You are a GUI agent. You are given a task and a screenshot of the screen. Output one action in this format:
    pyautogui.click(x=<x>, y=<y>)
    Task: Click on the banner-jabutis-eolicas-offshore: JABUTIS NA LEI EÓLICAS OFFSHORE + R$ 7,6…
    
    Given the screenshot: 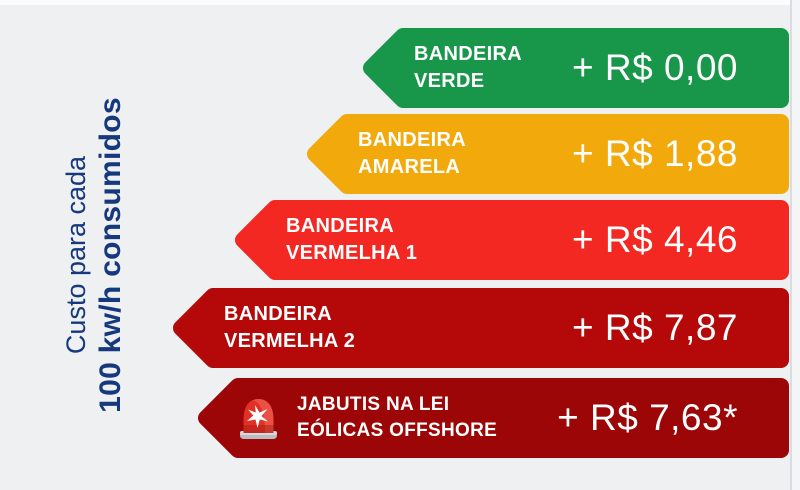 What is the action you would take?
    pyautogui.click(x=493, y=418)
    